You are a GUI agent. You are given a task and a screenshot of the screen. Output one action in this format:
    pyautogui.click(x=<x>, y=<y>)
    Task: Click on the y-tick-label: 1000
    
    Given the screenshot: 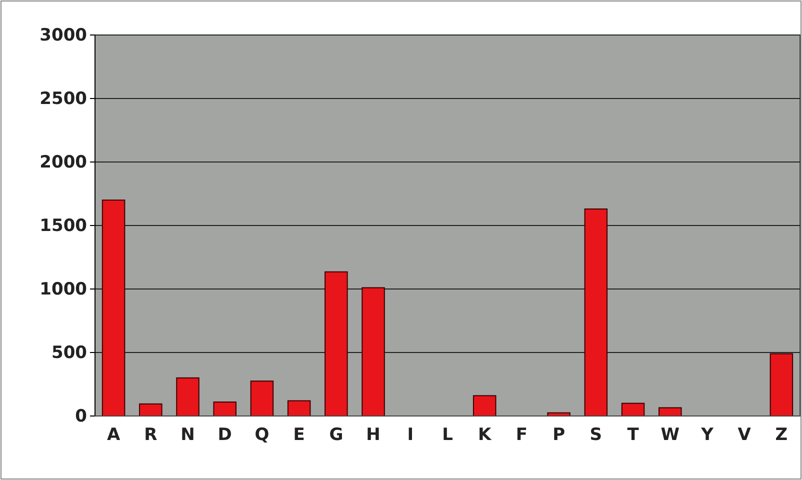 What is the action you would take?
    pyautogui.click(x=64, y=289)
    